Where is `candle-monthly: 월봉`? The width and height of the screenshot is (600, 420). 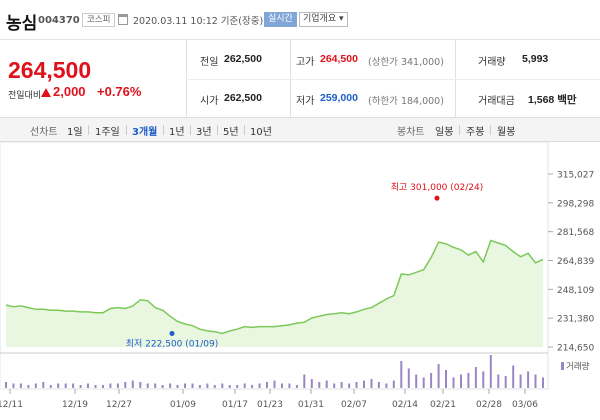
candle-monthly: 월봉 is located at coordinates (506, 132).